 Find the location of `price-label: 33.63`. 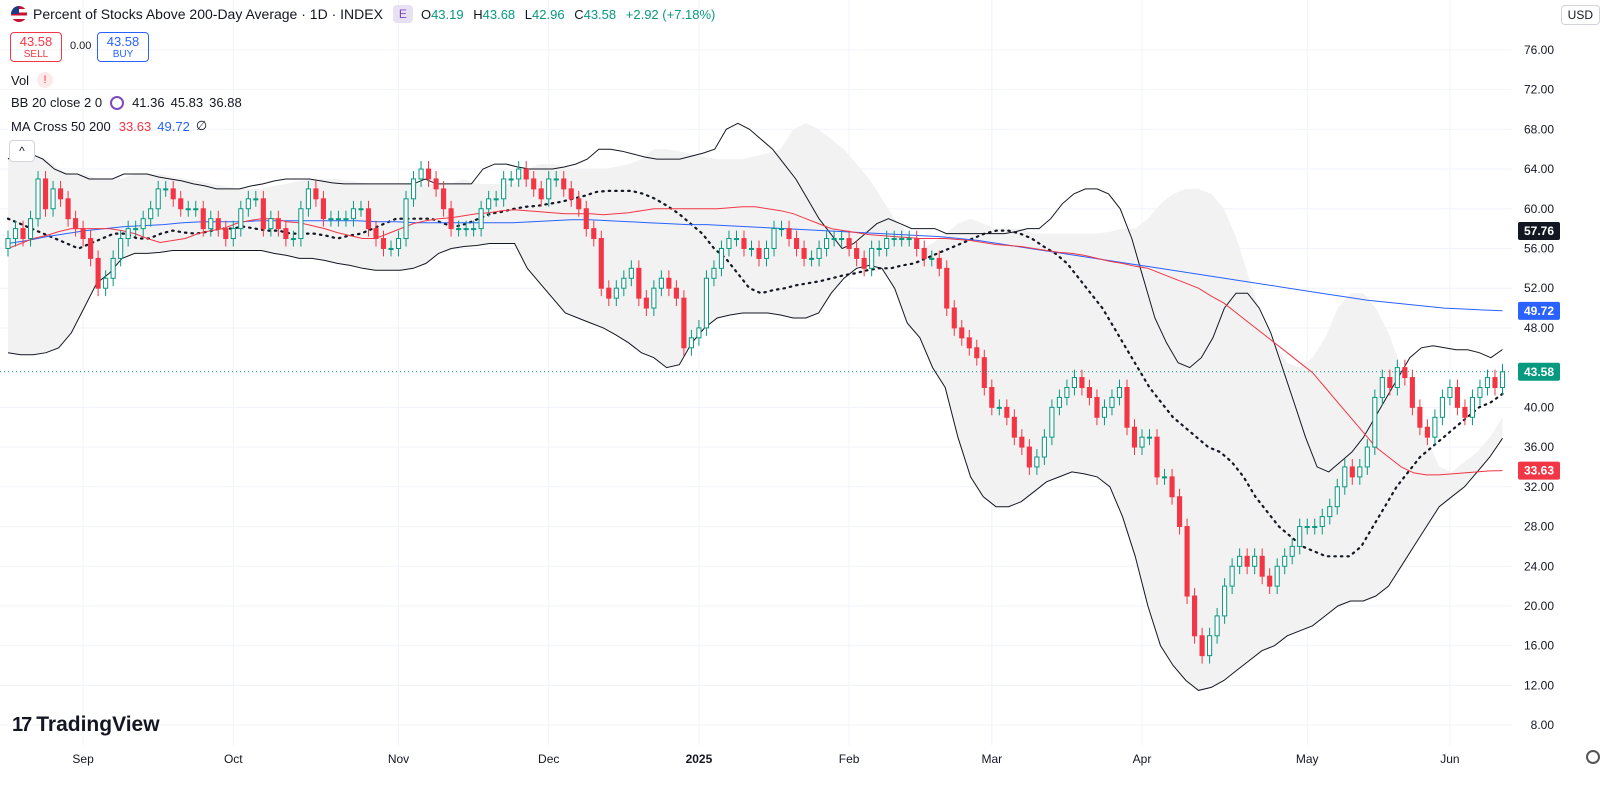

price-label: 33.63 is located at coordinates (1539, 471).